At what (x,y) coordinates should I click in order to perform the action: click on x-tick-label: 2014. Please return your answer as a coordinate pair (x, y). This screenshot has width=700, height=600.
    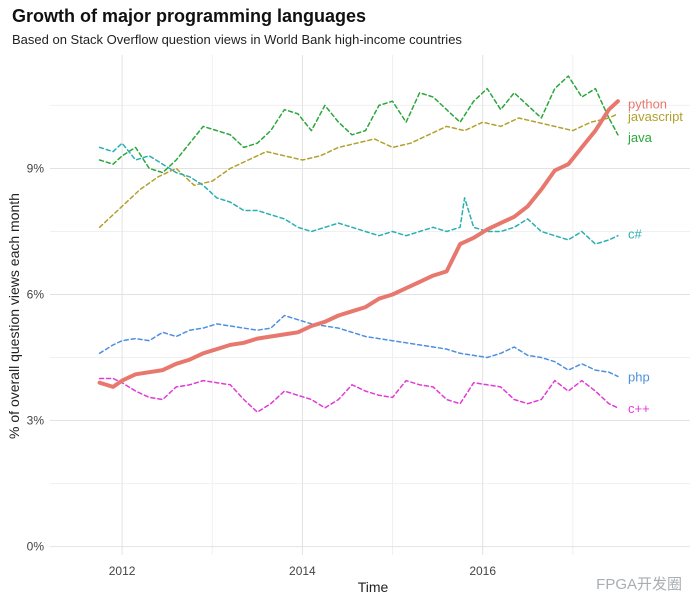
    Looking at the image, I should click on (302, 571).